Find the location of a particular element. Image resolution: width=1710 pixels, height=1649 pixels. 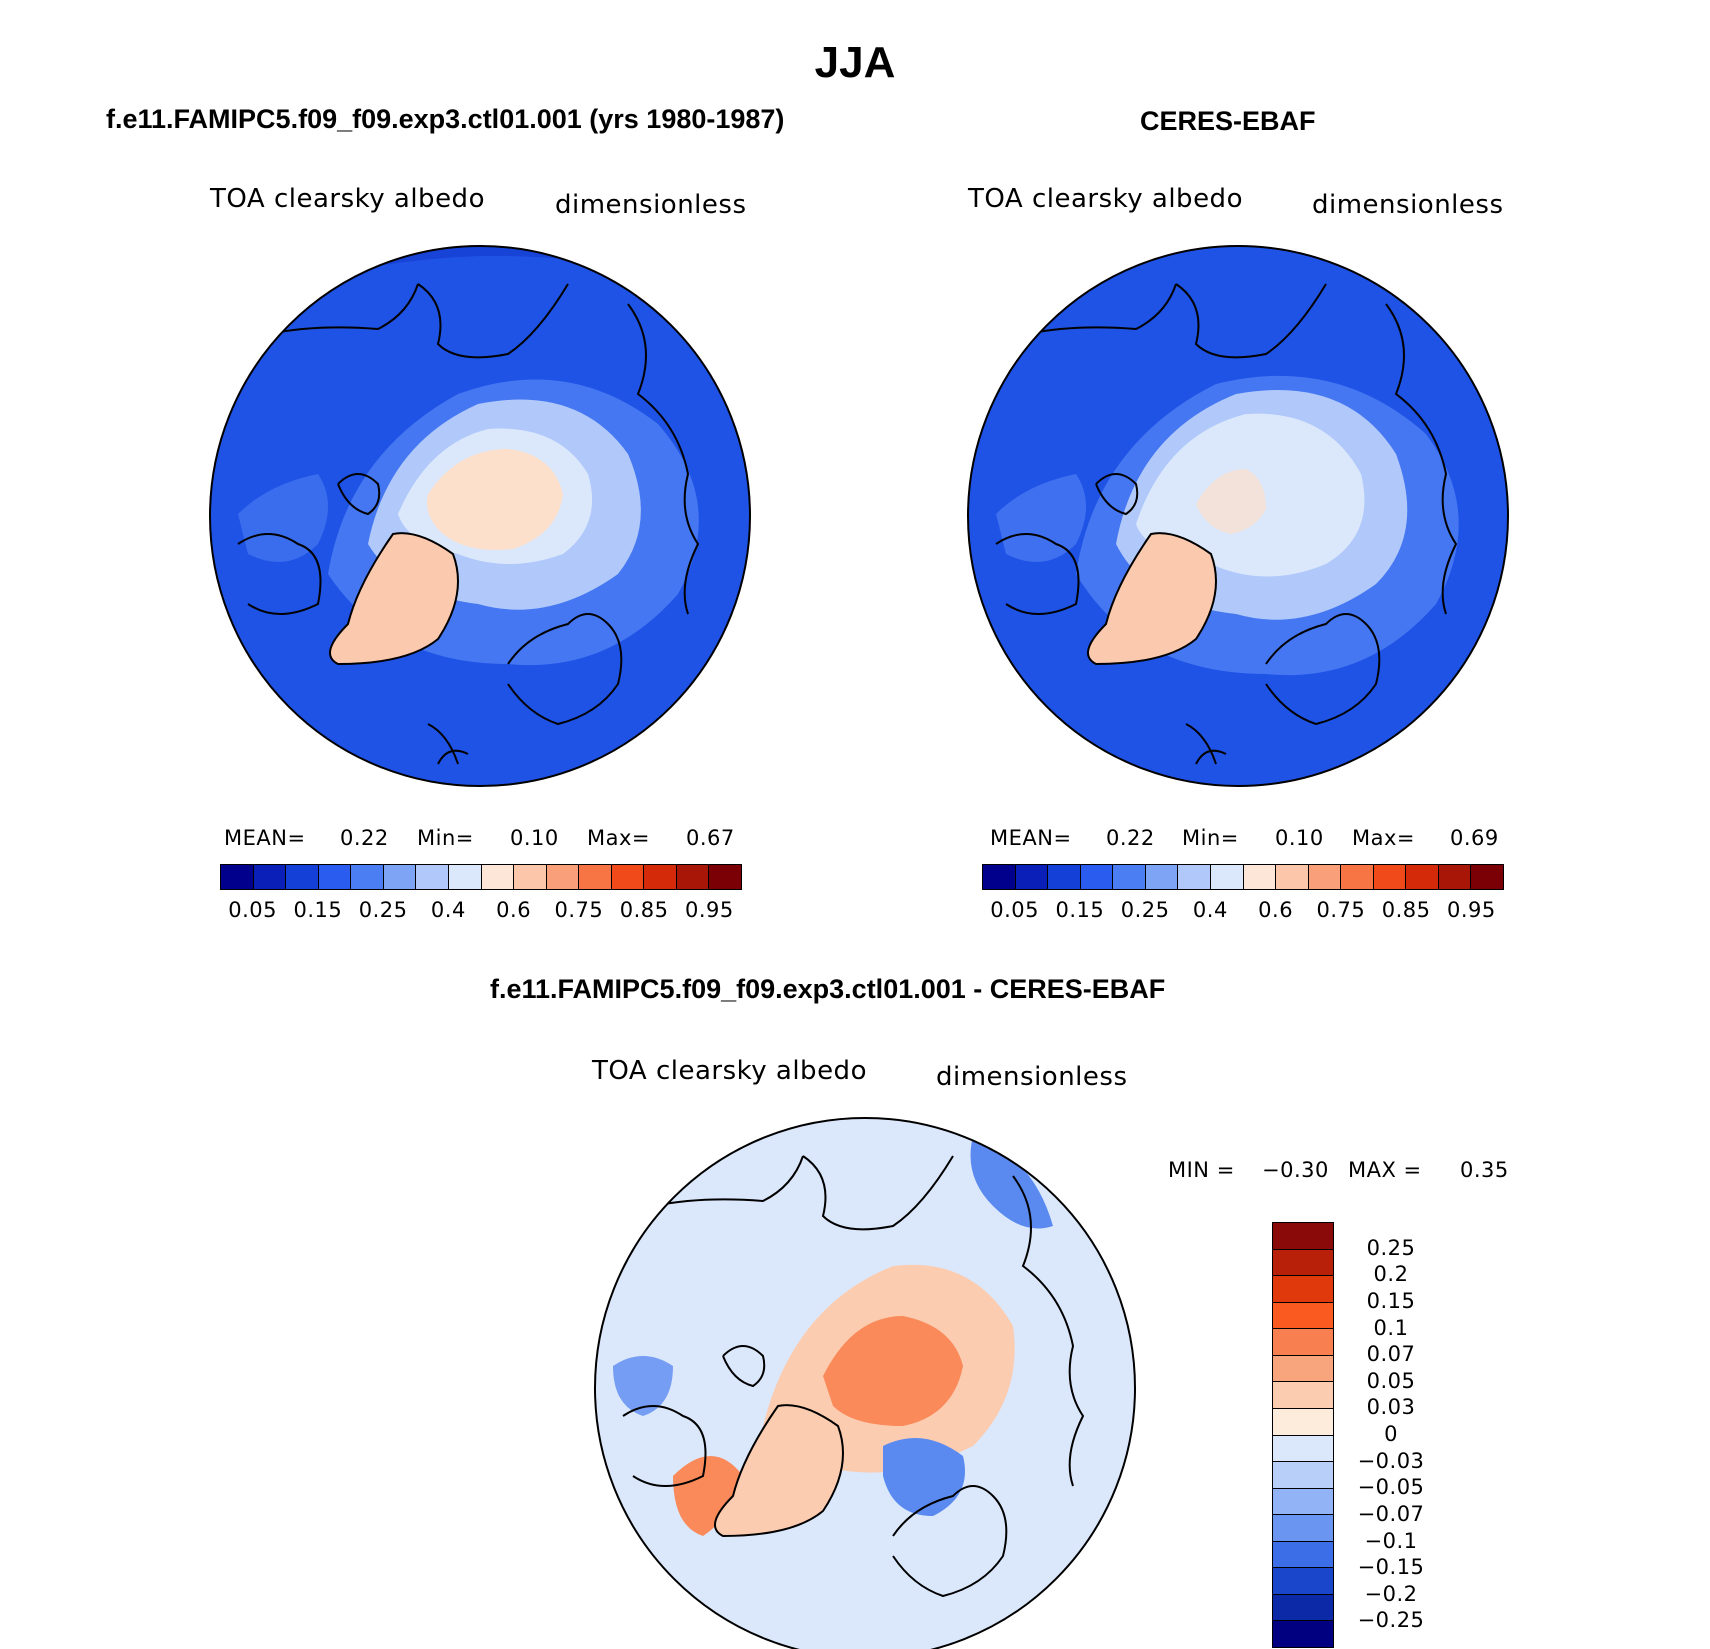

panel-1-max: 0.67 is located at coordinates (710, 838).